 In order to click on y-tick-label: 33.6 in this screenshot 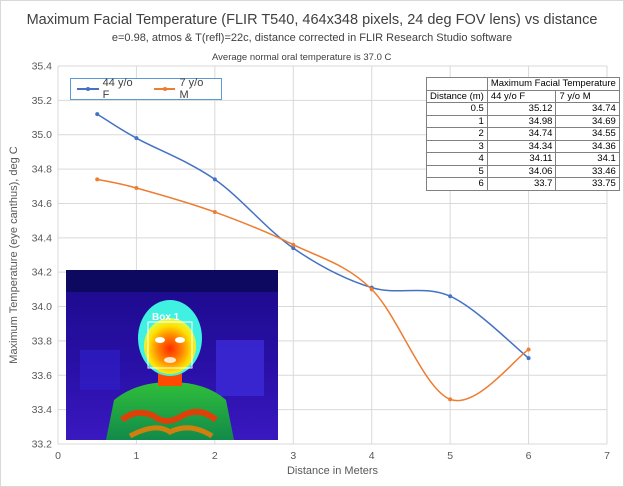, I will do `click(42, 376)`.